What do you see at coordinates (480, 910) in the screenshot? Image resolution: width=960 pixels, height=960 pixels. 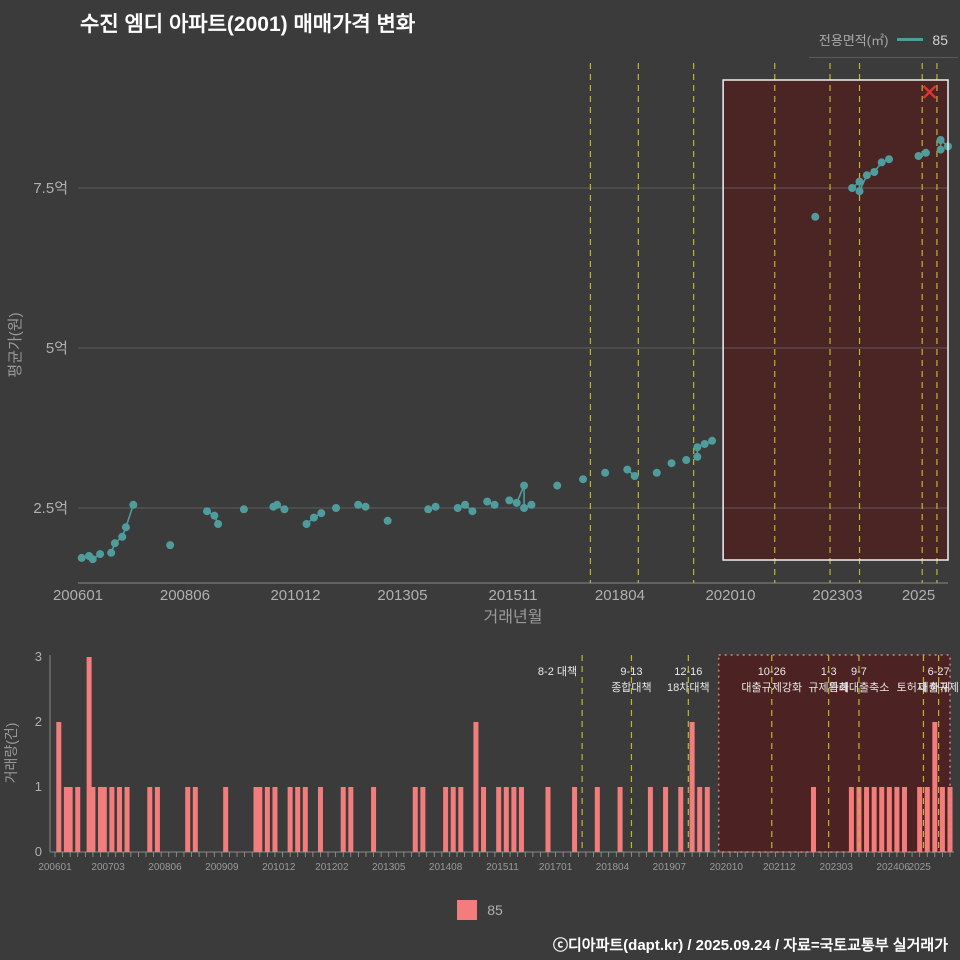 I see `volume-legend: 85` at bounding box center [480, 910].